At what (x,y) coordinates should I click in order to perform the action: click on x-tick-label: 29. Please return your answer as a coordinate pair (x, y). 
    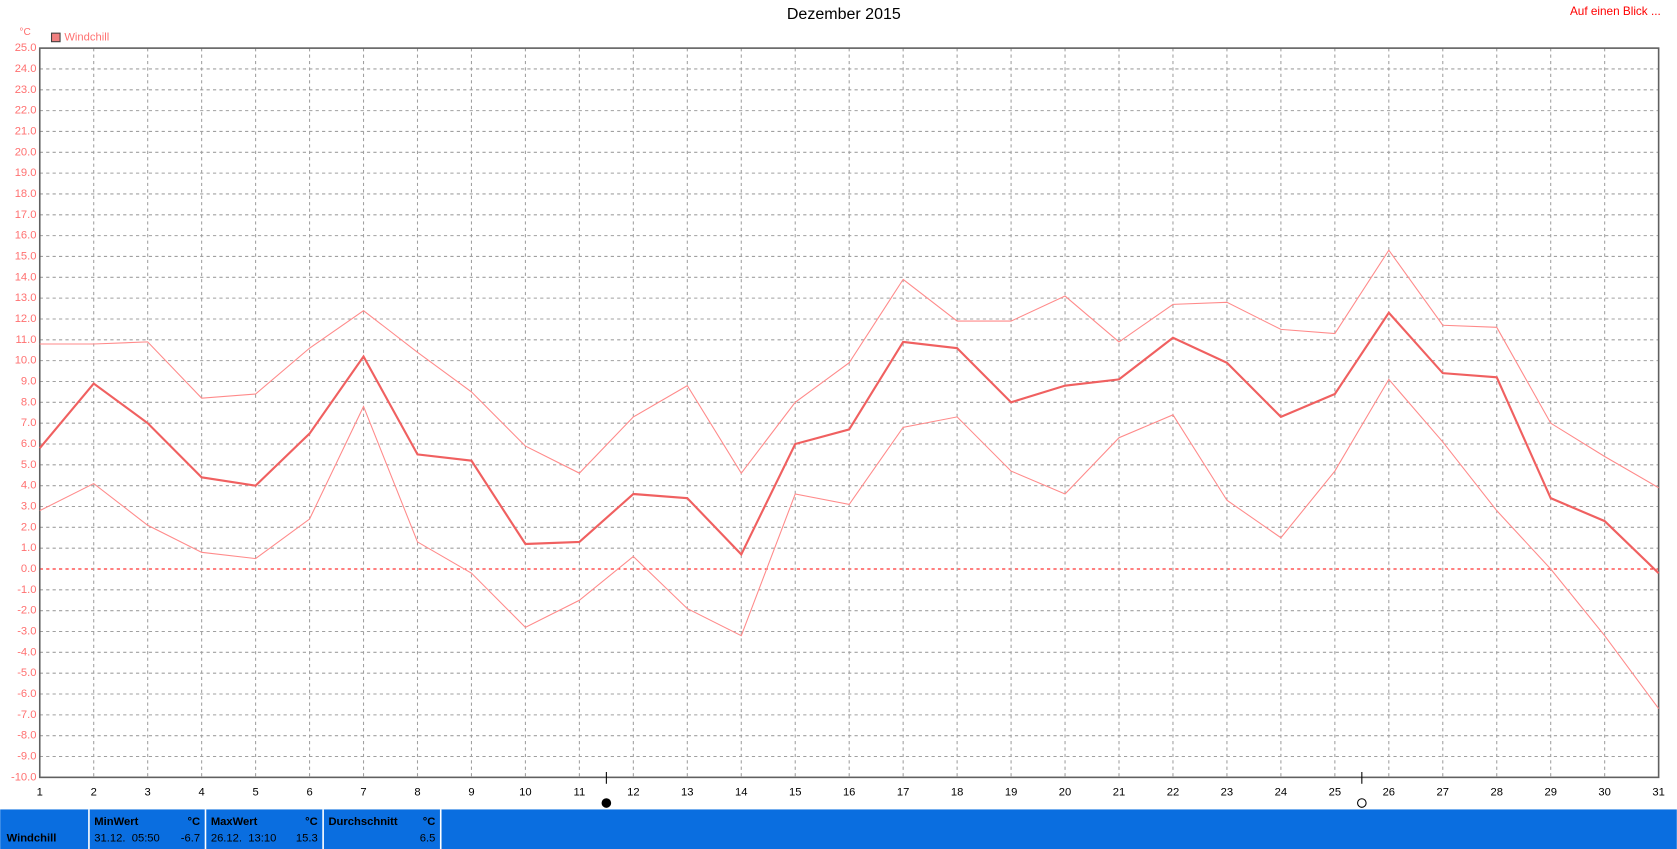
    Looking at the image, I should click on (1550, 792).